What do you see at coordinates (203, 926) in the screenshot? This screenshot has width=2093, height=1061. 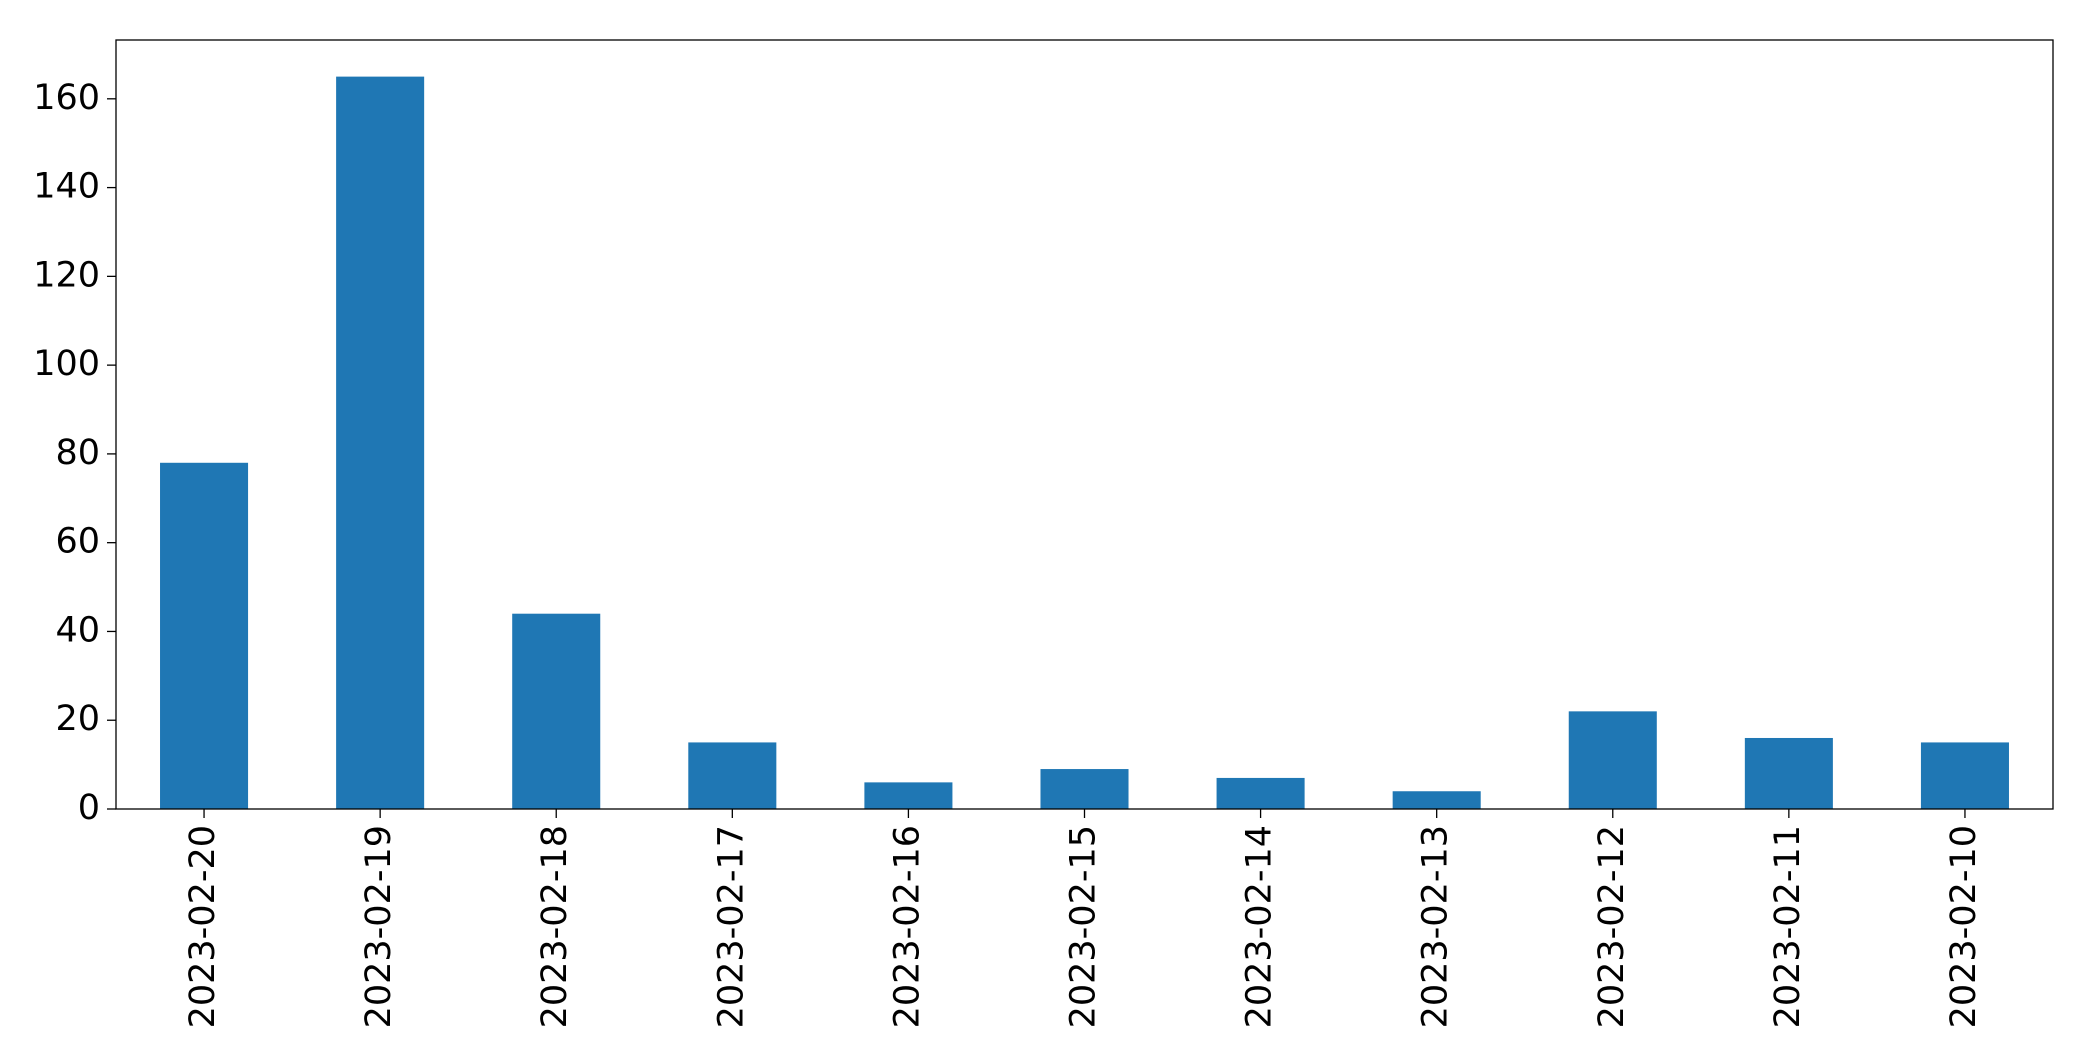 I see `x-tick-label: 2023-02-20` at bounding box center [203, 926].